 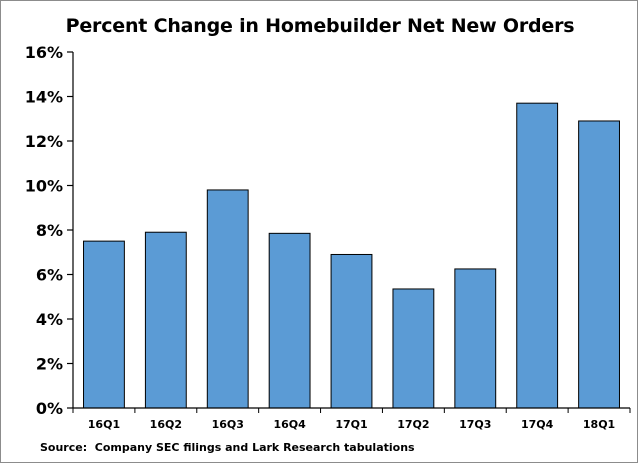 I want to click on x-axis-labels: 16Q1 16Q2 16Q3 16Q4 17Q1 17Q2 17Q3 17Q4 18Q1, so click(x=351, y=419).